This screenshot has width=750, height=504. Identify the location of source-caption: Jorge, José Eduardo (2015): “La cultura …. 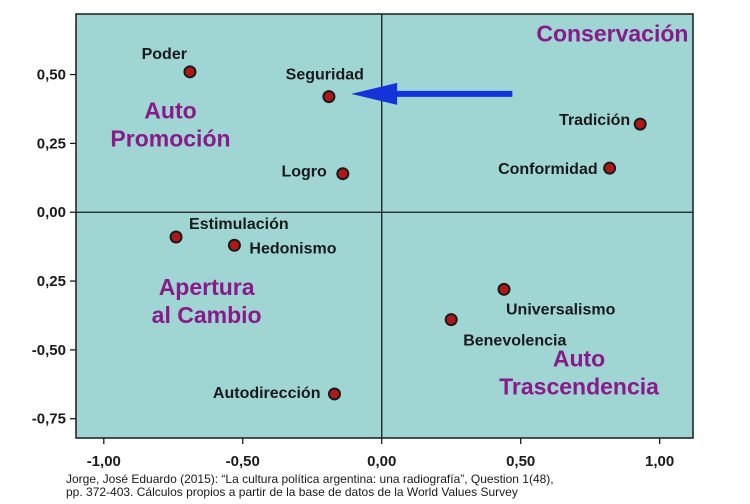
(406, 485).